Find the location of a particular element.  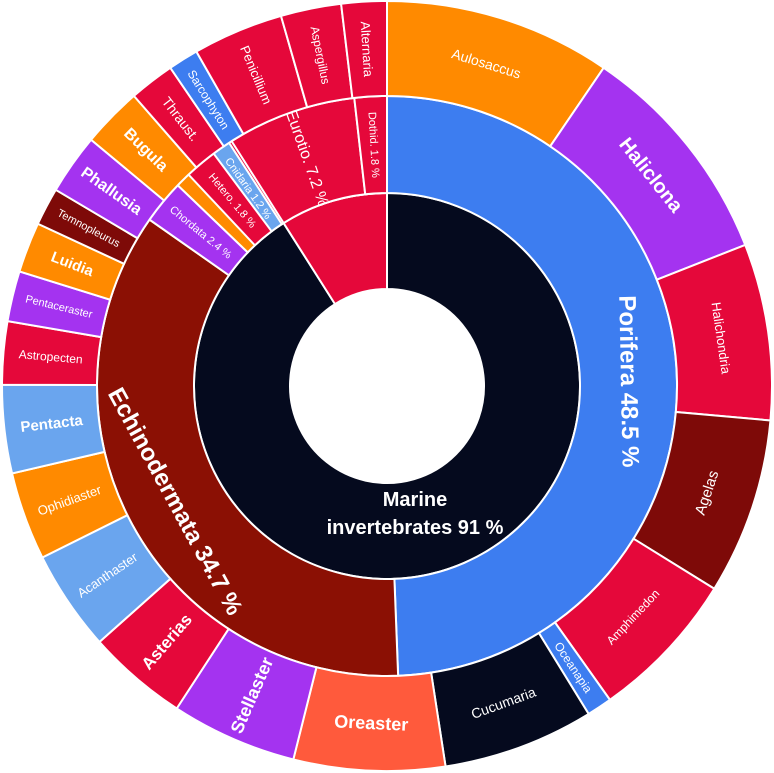

ring-3-alternaria: Alternaria is located at coordinates (363, 50).